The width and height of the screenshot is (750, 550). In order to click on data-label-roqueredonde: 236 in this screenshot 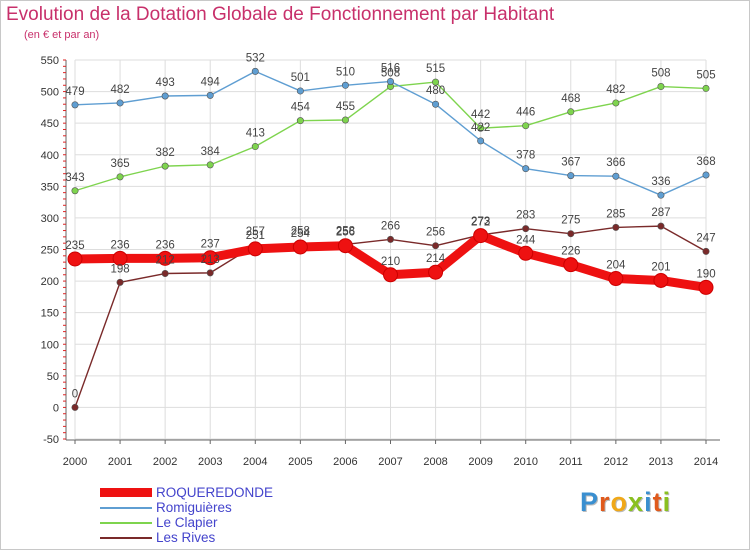, I will do `click(119, 245)`.